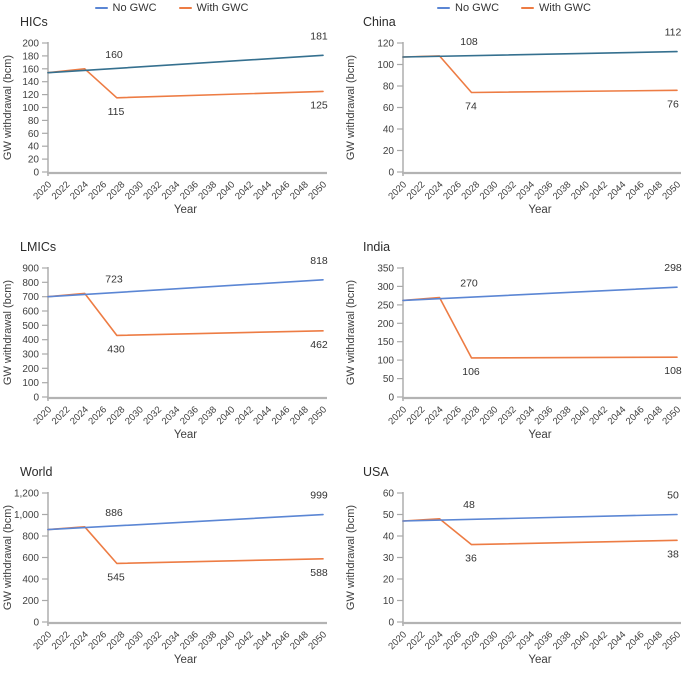  I want to click on y-tick-label: 200, so click(385, 324).